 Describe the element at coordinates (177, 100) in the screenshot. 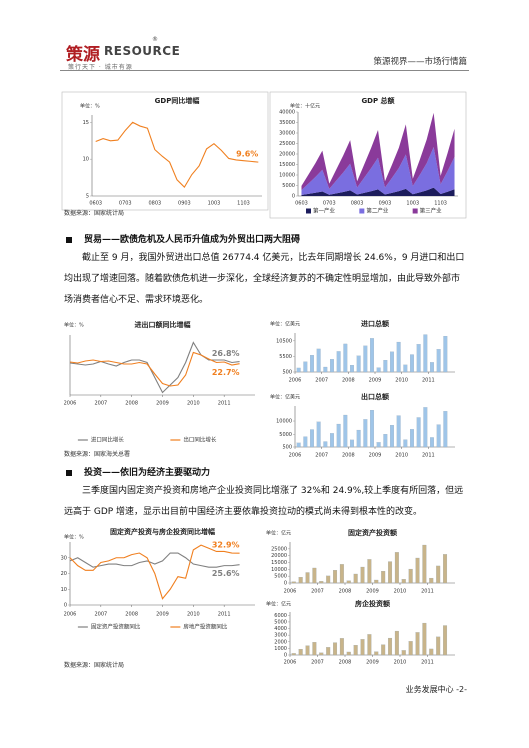

I see `chart-title: GDP同比增幅` at that location.